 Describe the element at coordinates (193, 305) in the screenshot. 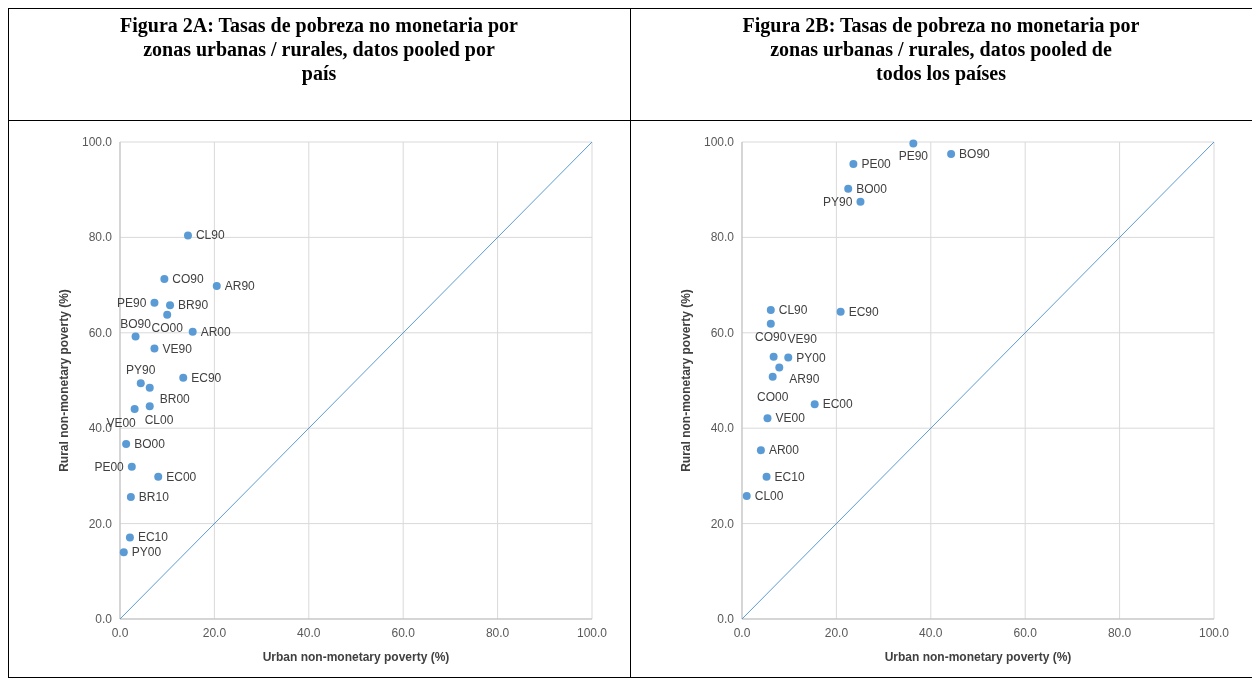

I see `annotation: BR90` at that location.